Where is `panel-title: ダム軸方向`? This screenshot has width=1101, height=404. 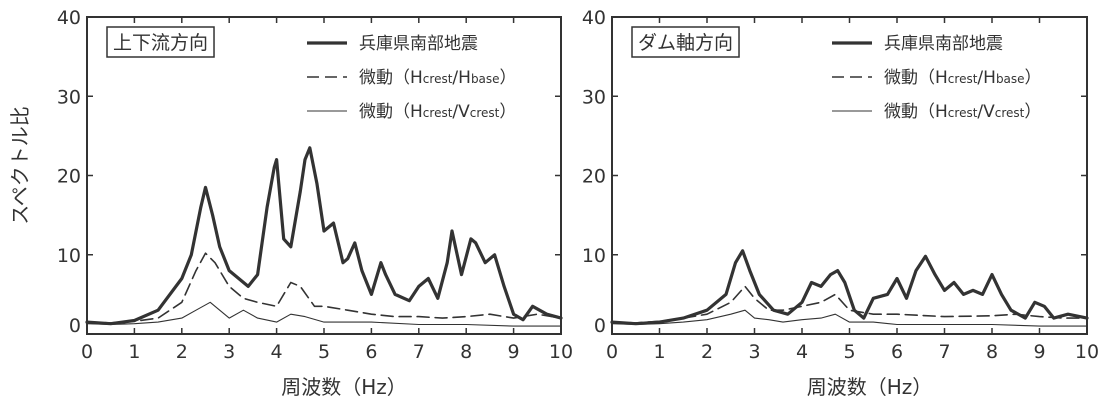
panel-title: ダム軸方向 is located at coordinates (685, 43).